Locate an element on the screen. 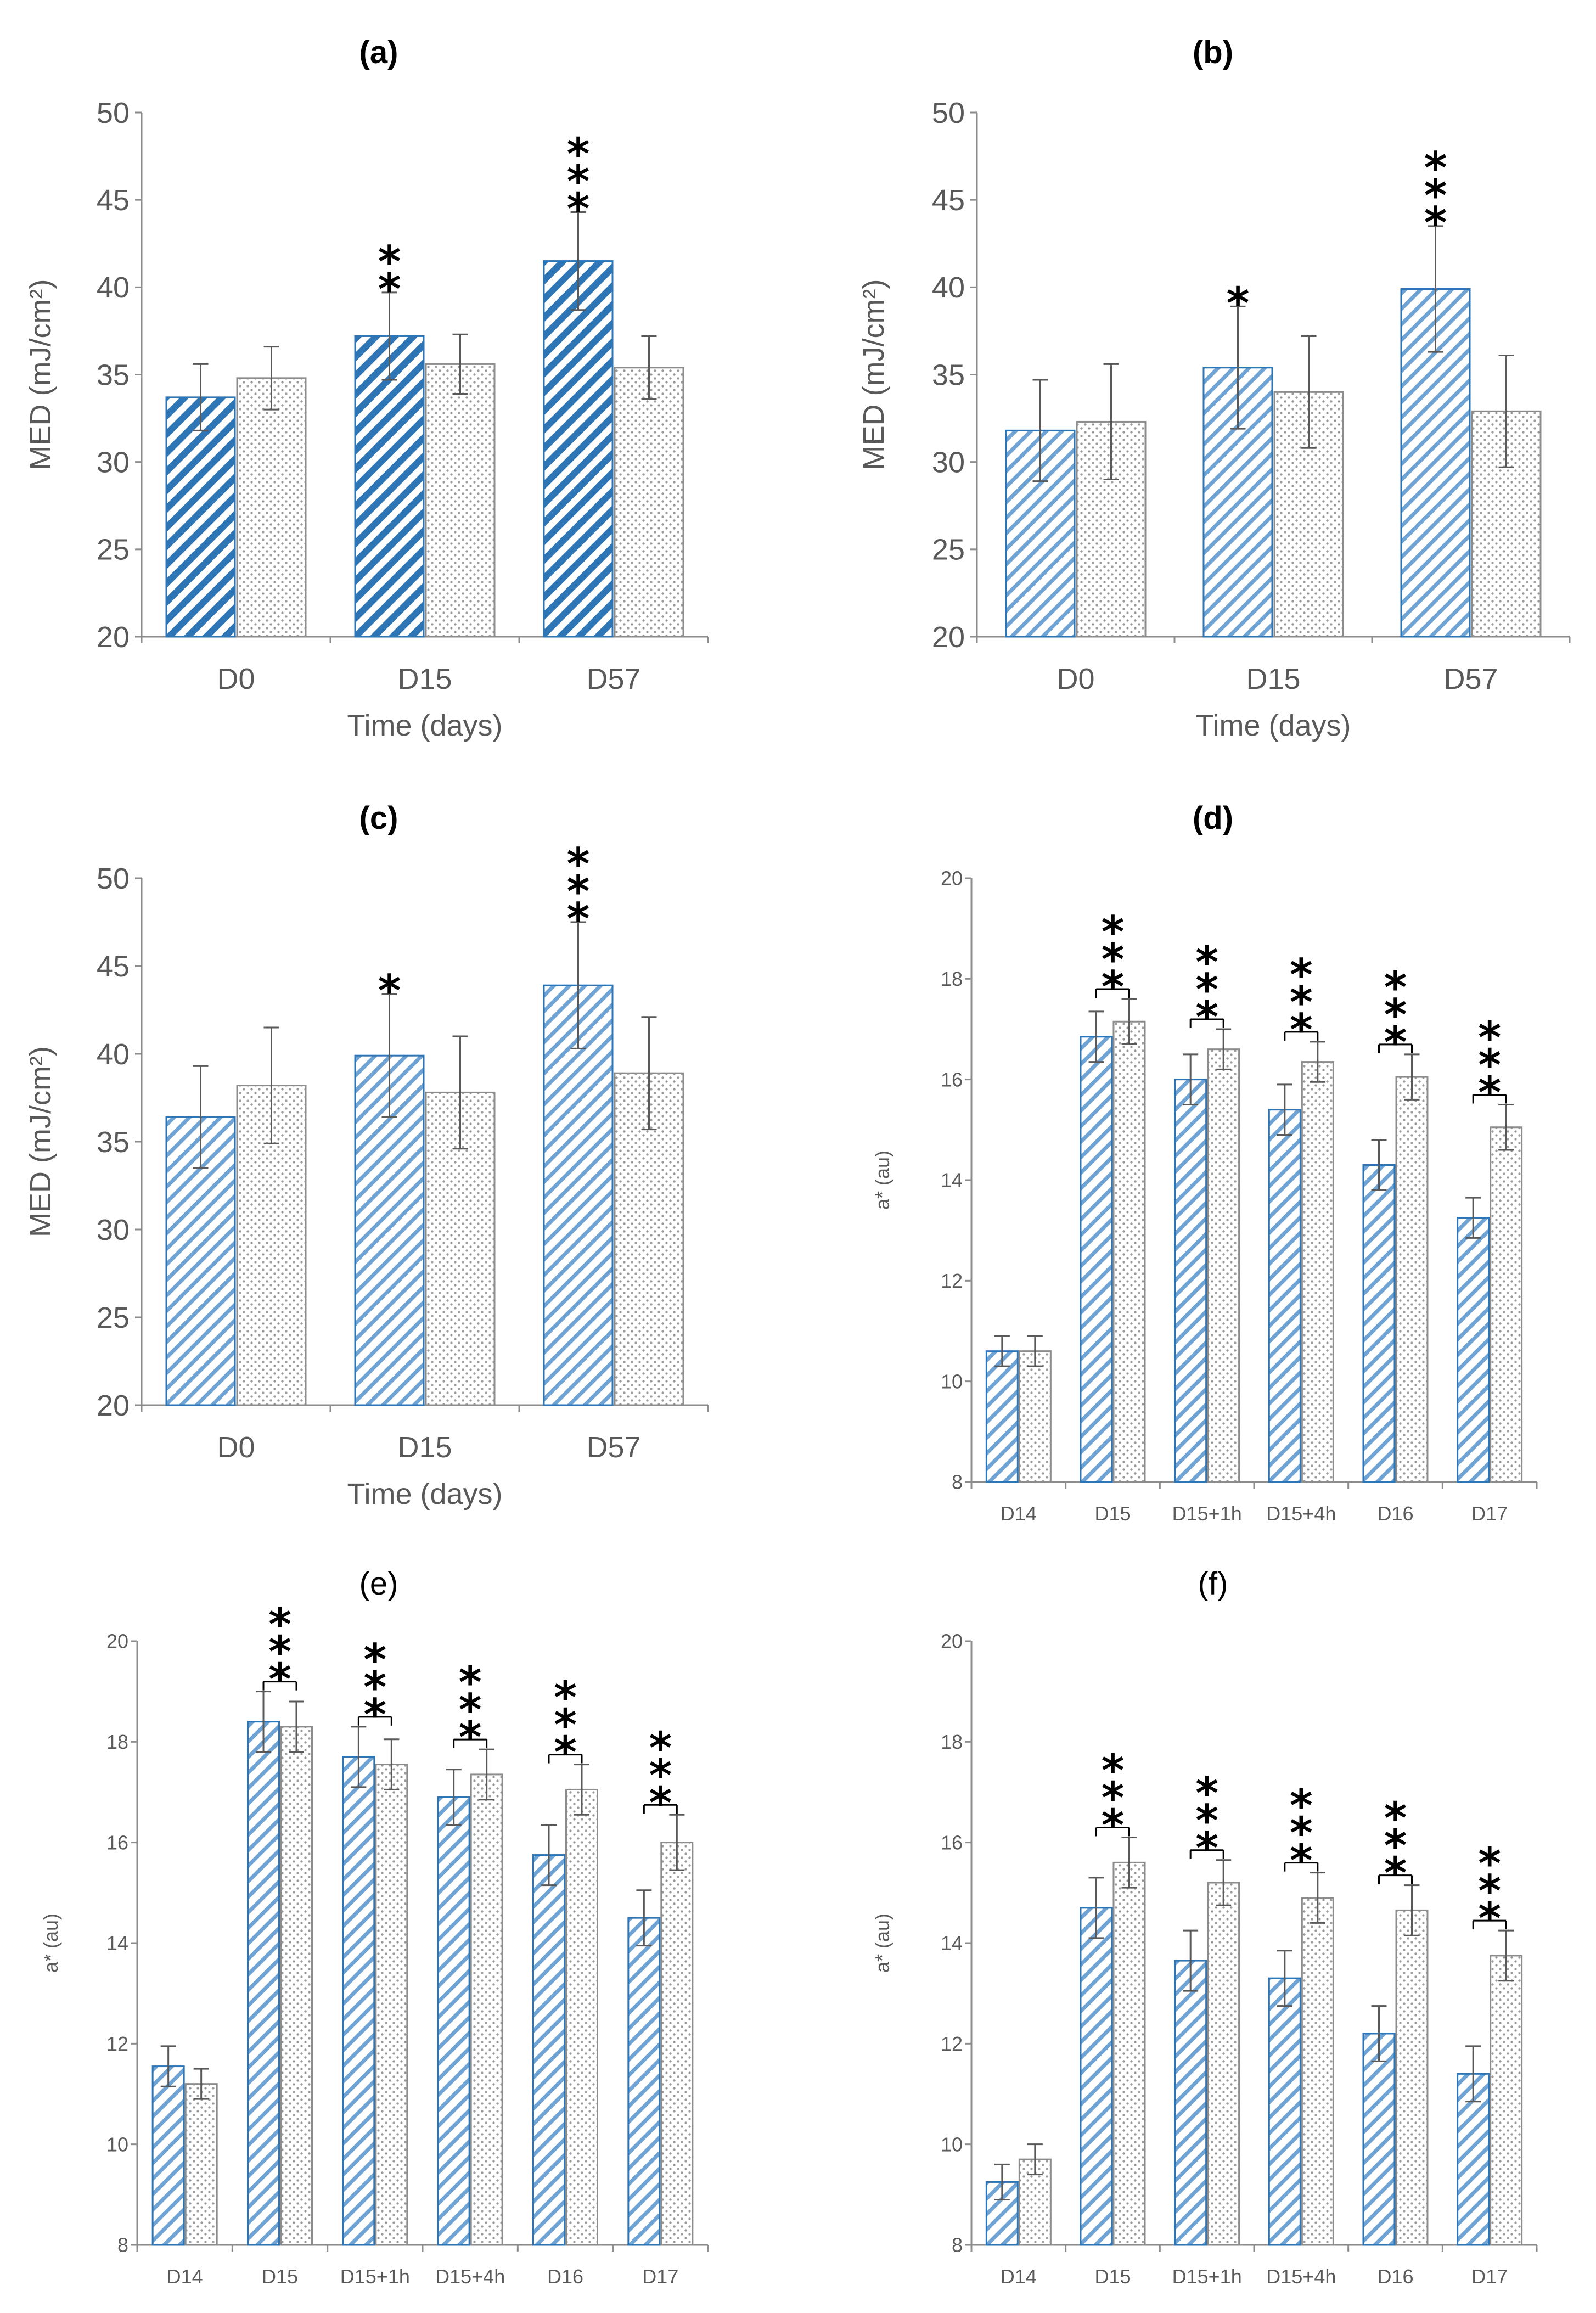 The image size is (1596, 2313). bar-e-s1-D15+1h is located at coordinates (358, 2001).